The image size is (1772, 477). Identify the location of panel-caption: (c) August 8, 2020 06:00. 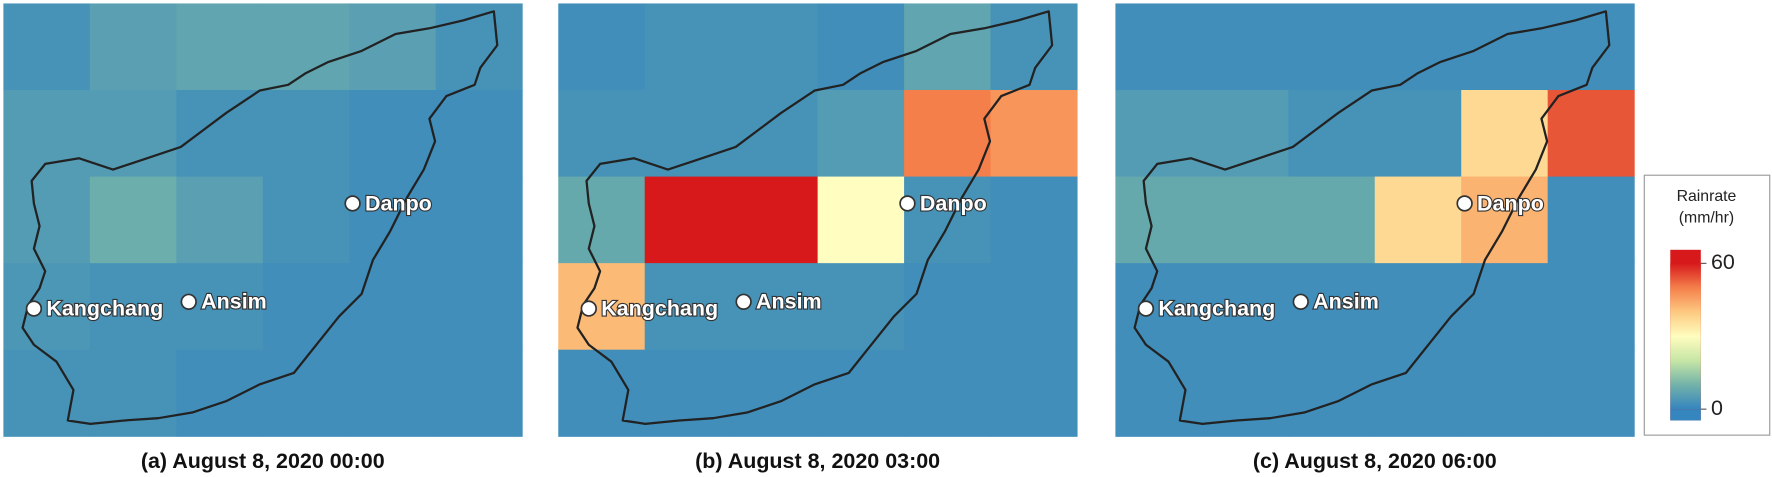
(1375, 461).